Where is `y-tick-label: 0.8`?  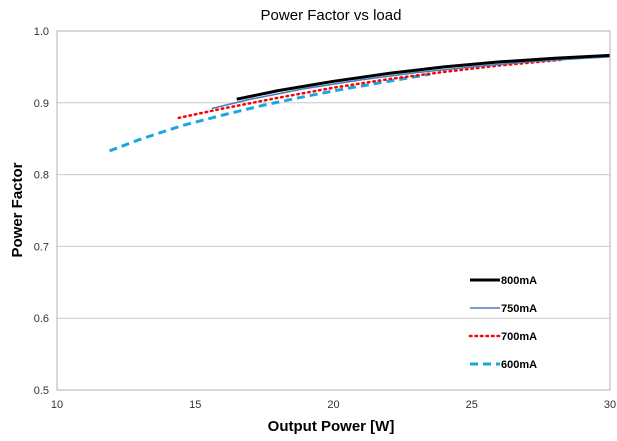
y-tick-label: 0.8 is located at coordinates (41, 176).